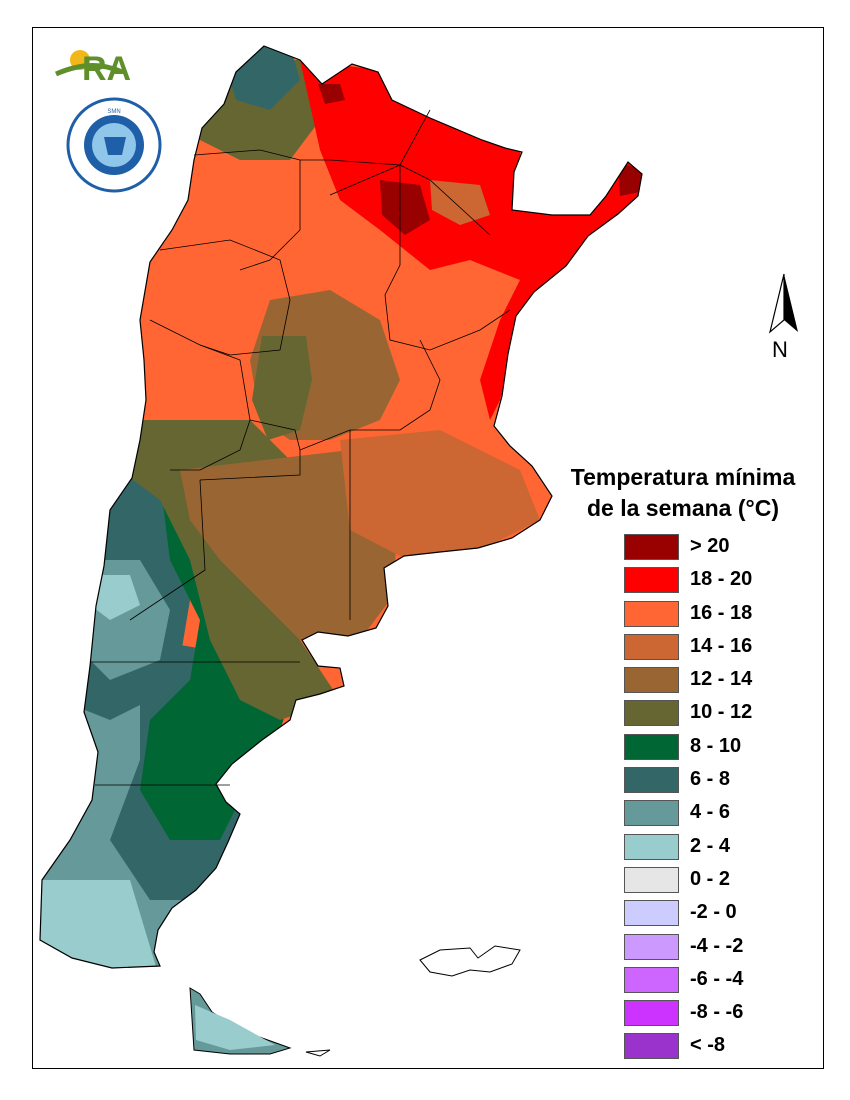  Describe the element at coordinates (683, 493) in the screenshot. I see `legend-title: Temperatura mínima de la semana (°C)` at that location.